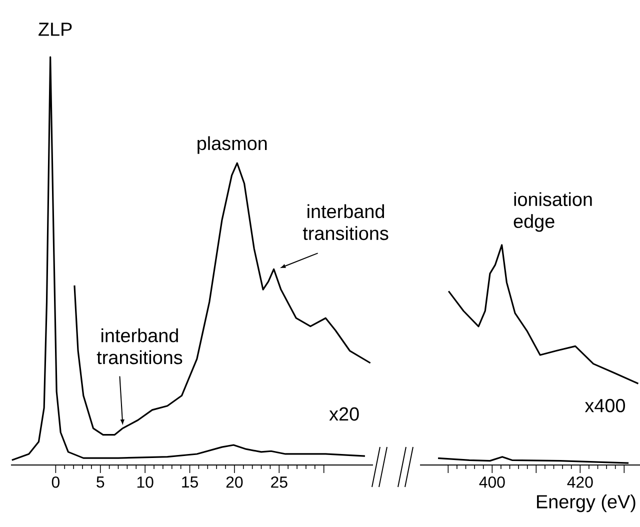 The width and height of the screenshot is (640, 527). What do you see at coordinates (492, 482) in the screenshot?
I see `x-tick-label: 400` at bounding box center [492, 482].